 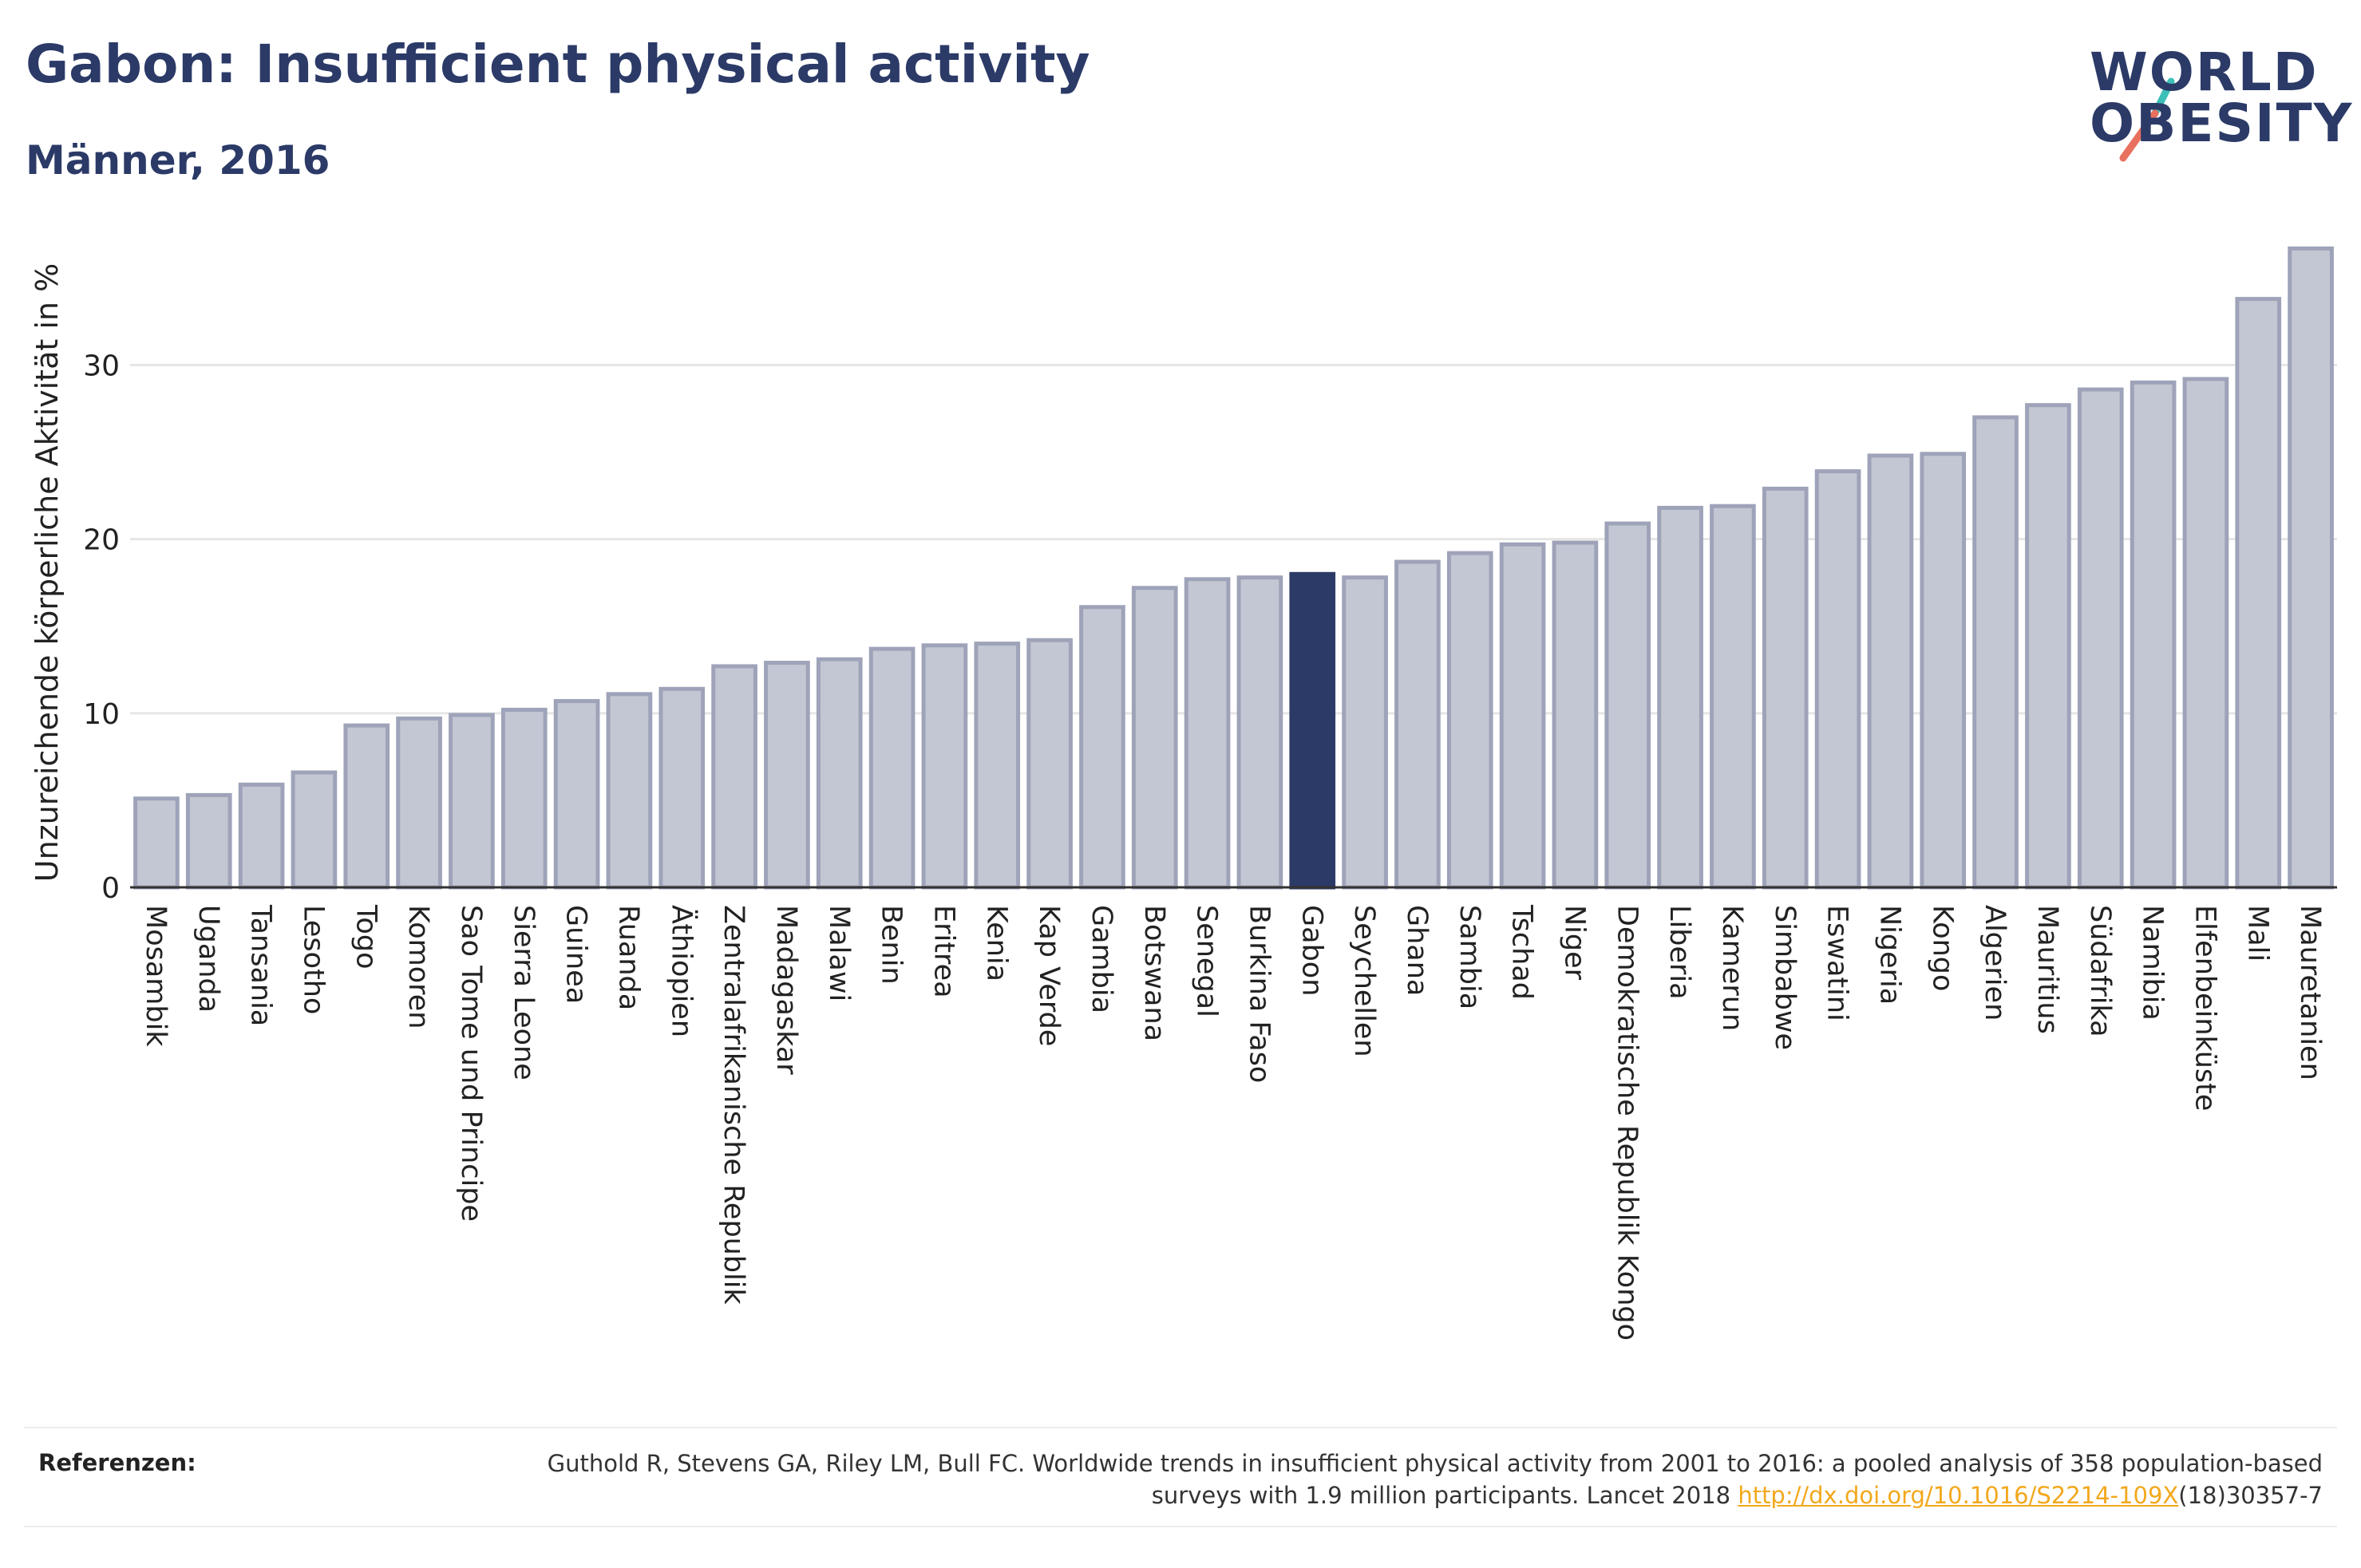 I want to click on x-tick-label: Madagaskar, so click(x=786, y=990).